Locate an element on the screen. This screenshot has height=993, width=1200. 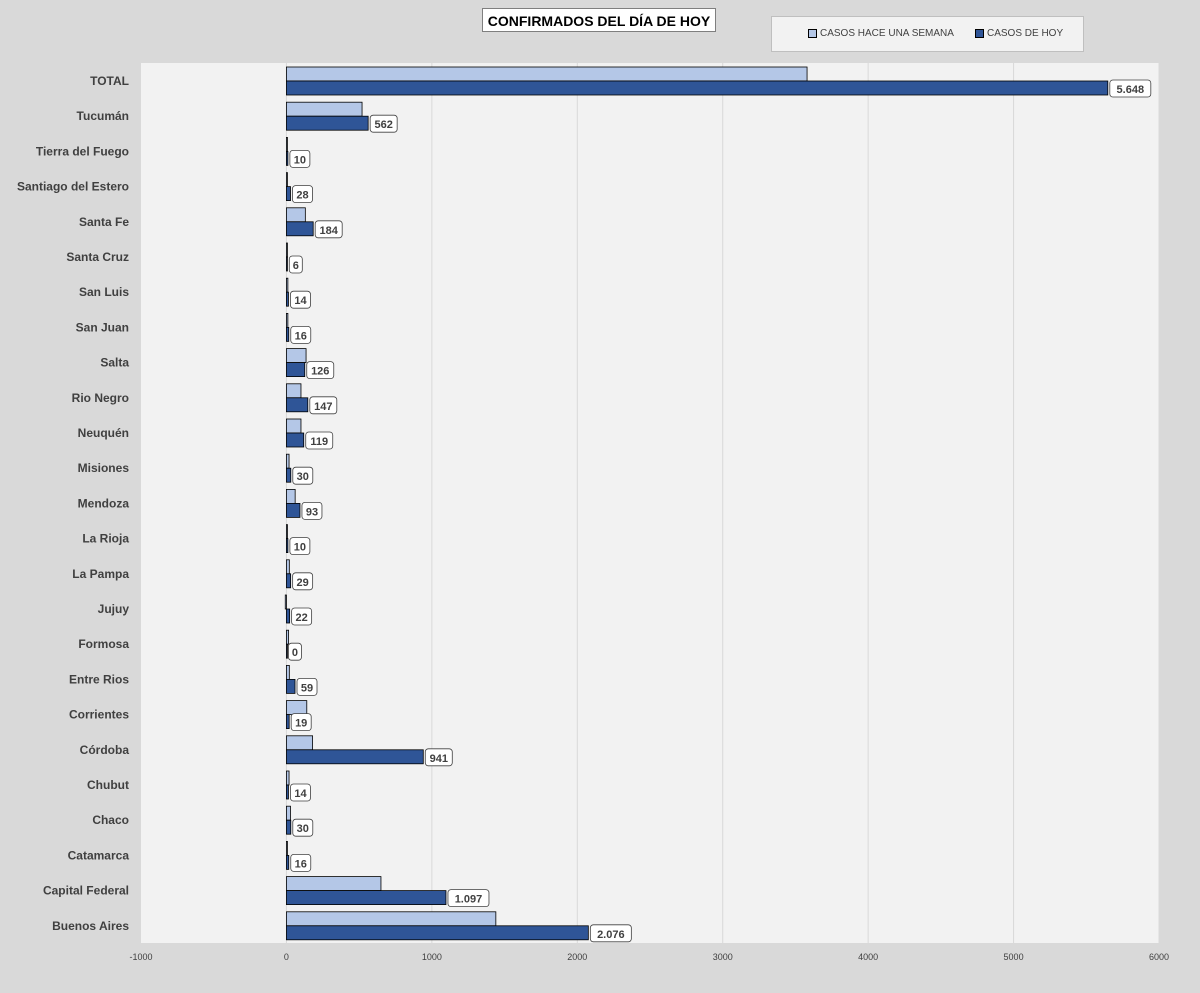
category-label: La Pampa is located at coordinates (100, 574).